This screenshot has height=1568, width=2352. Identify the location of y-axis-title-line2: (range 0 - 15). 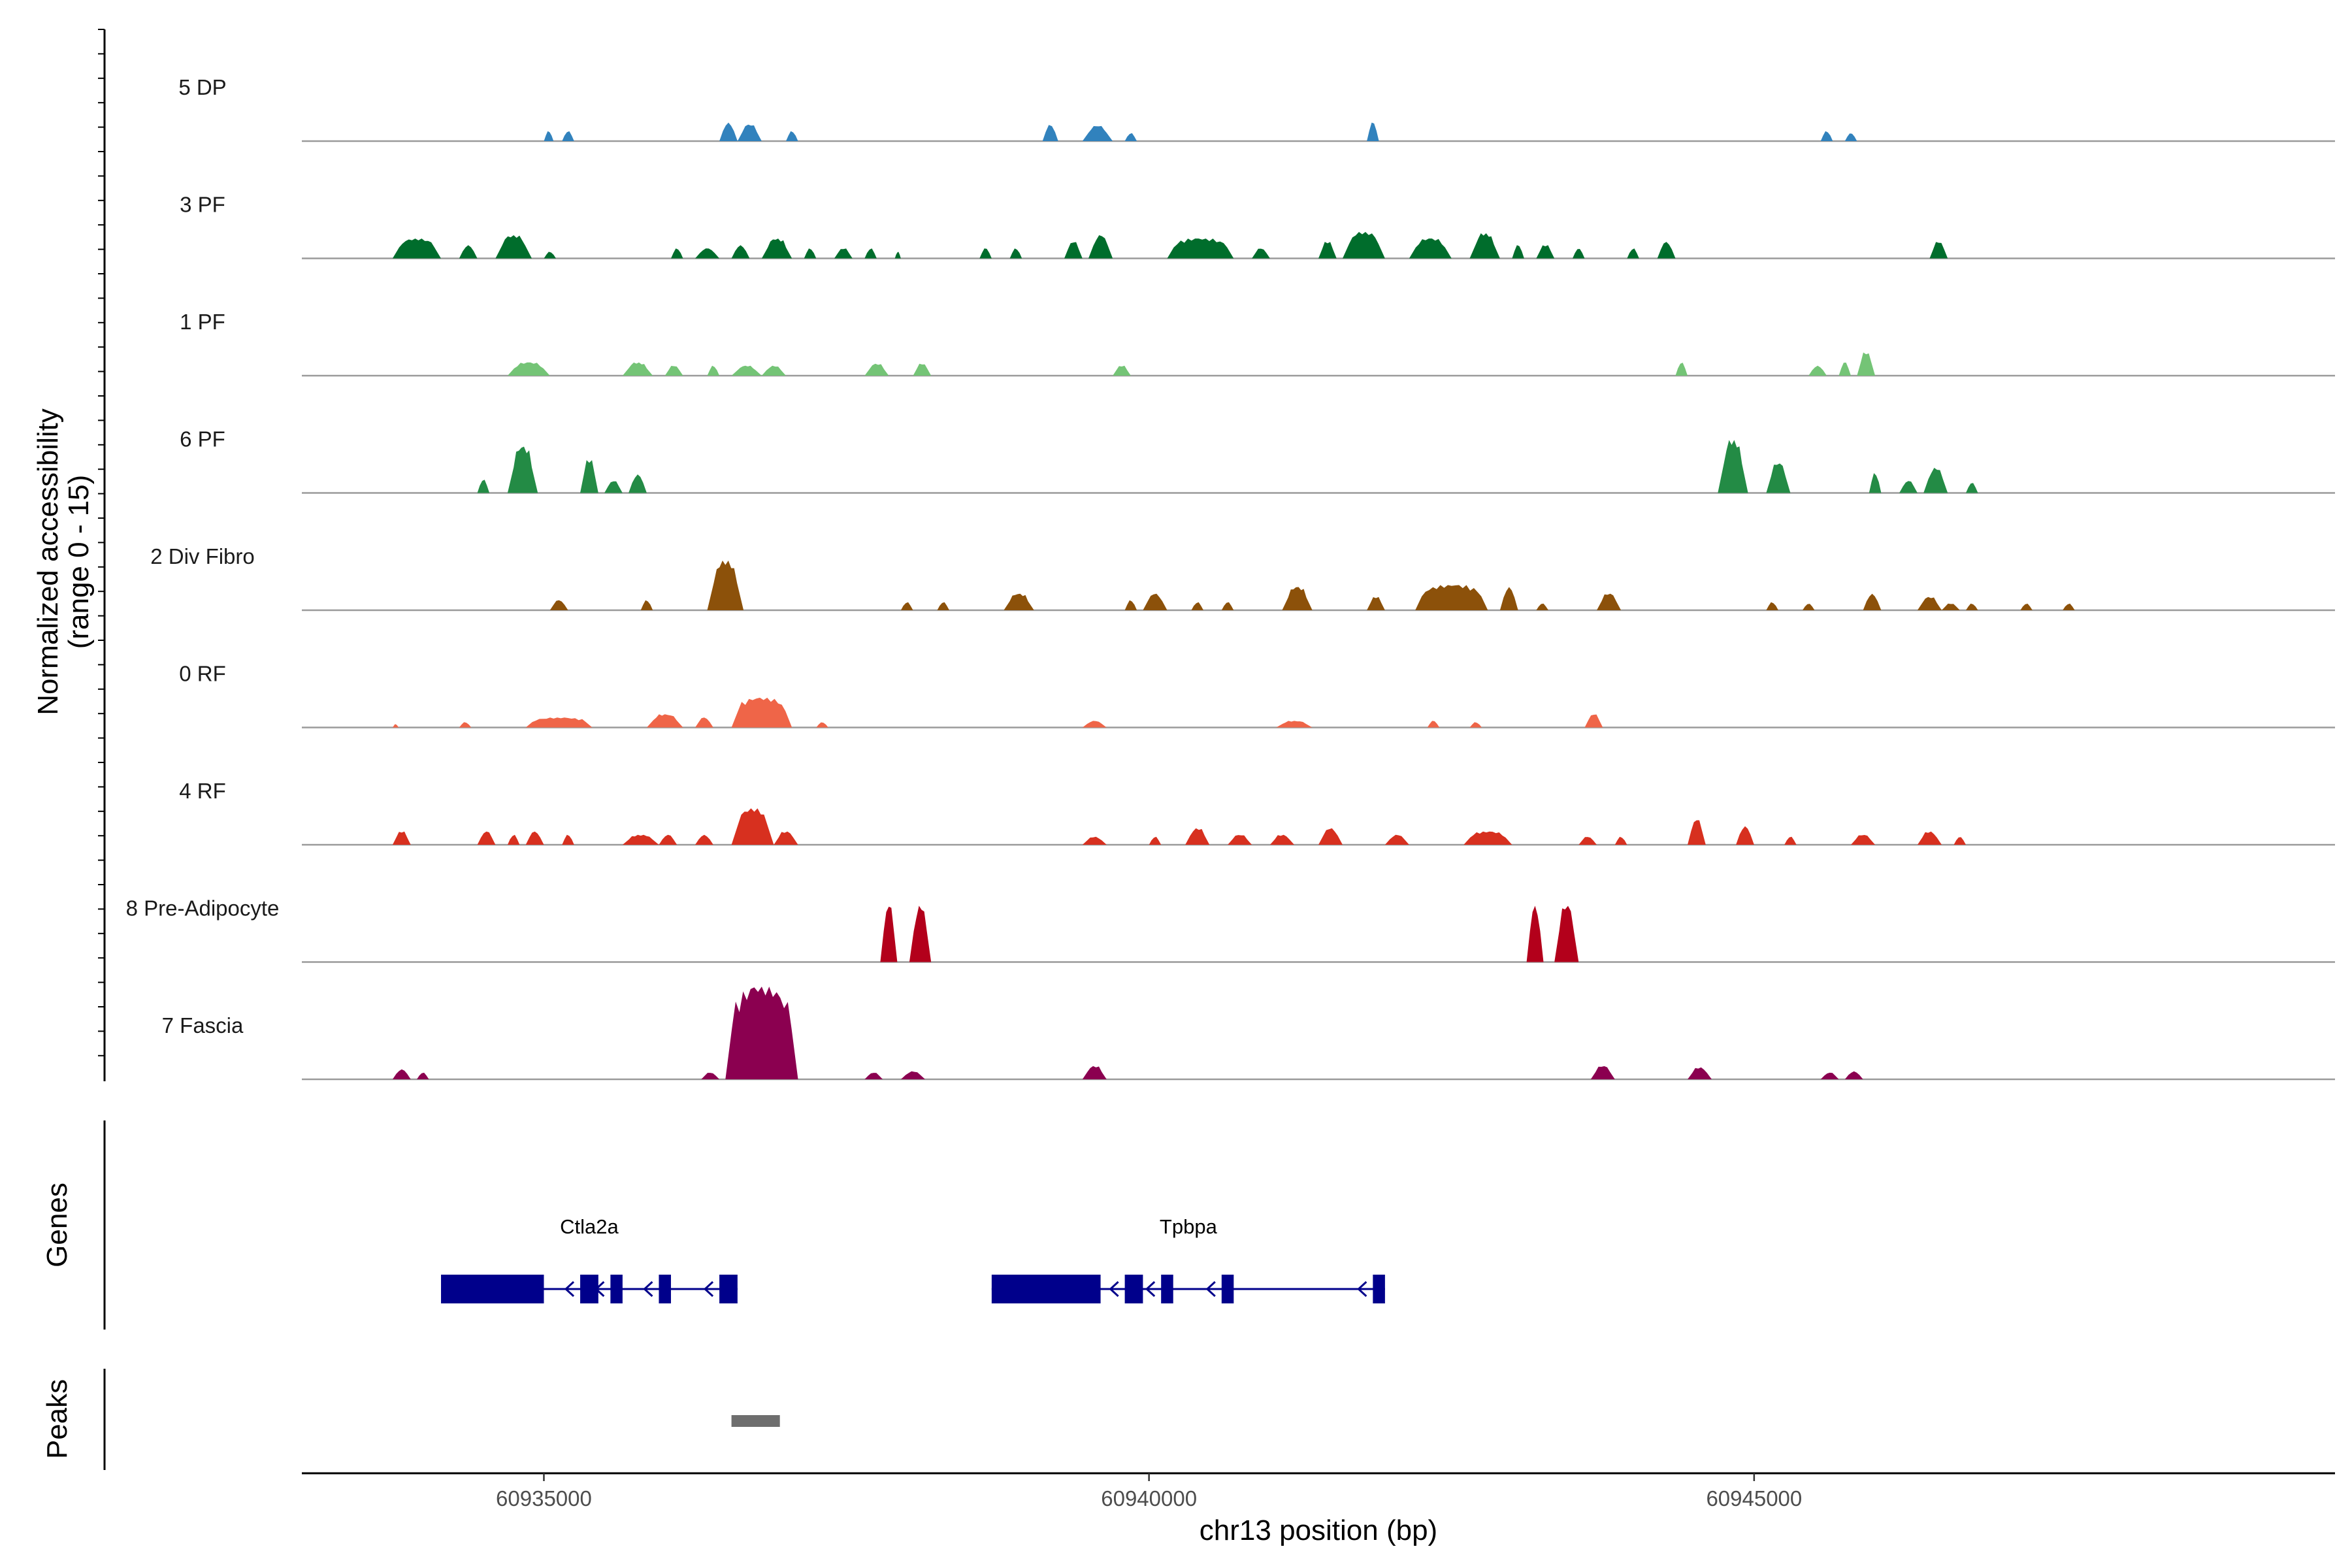
(79, 562).